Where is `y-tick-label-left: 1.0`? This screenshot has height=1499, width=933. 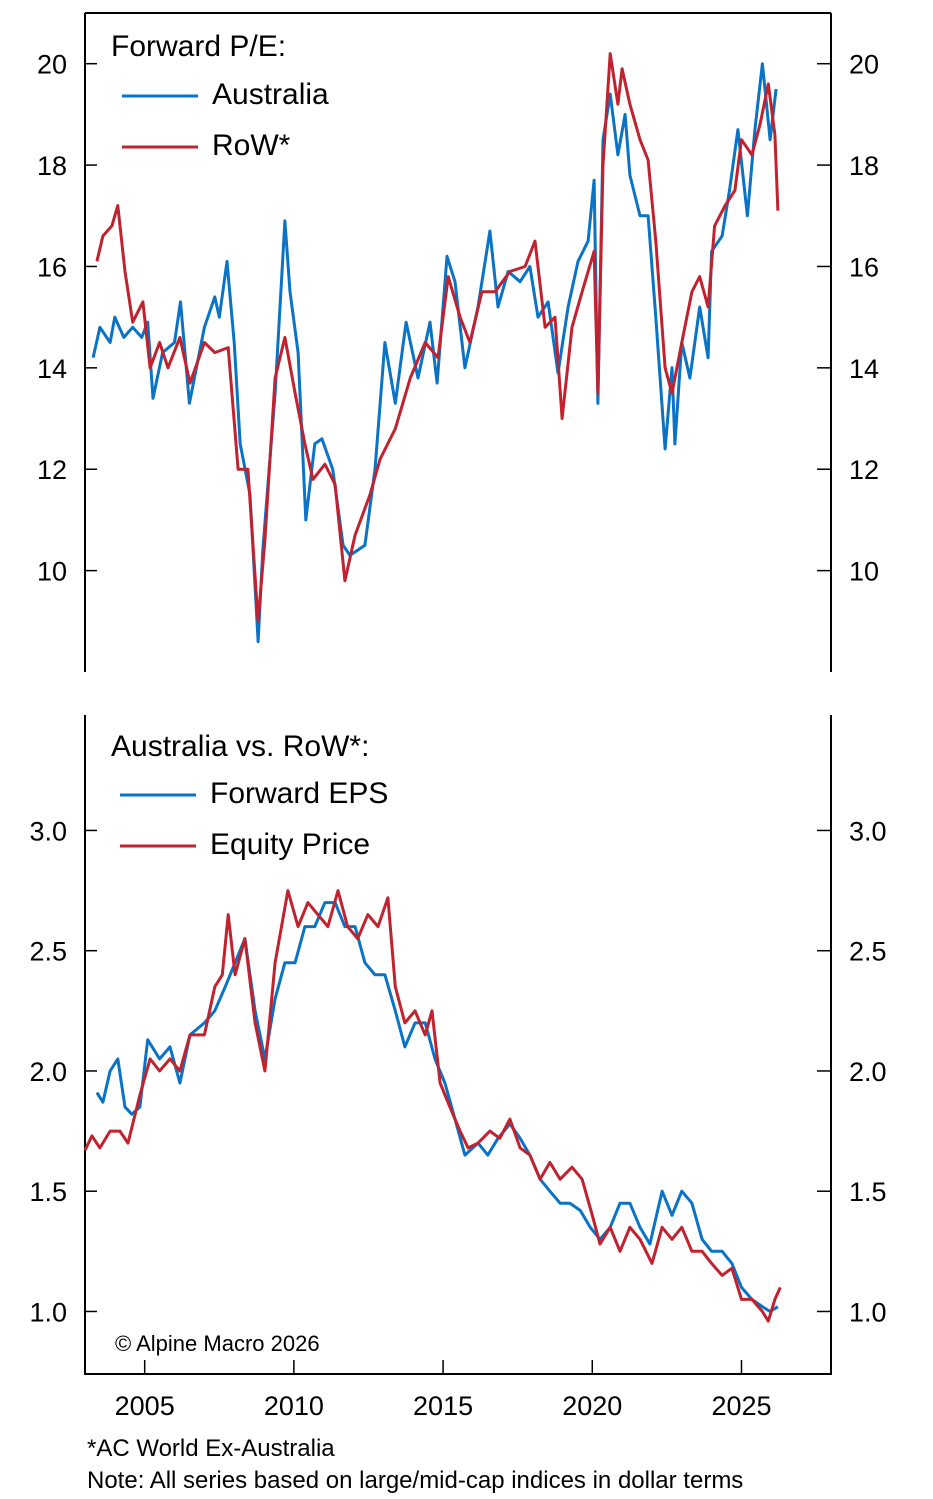
y-tick-label-left: 1.0 is located at coordinates (48, 1312).